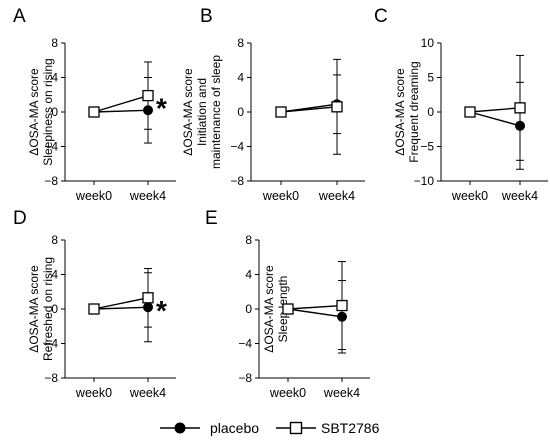 The width and height of the screenshot is (550, 446). I want to click on y-tick-label: 10, so click(428, 43).